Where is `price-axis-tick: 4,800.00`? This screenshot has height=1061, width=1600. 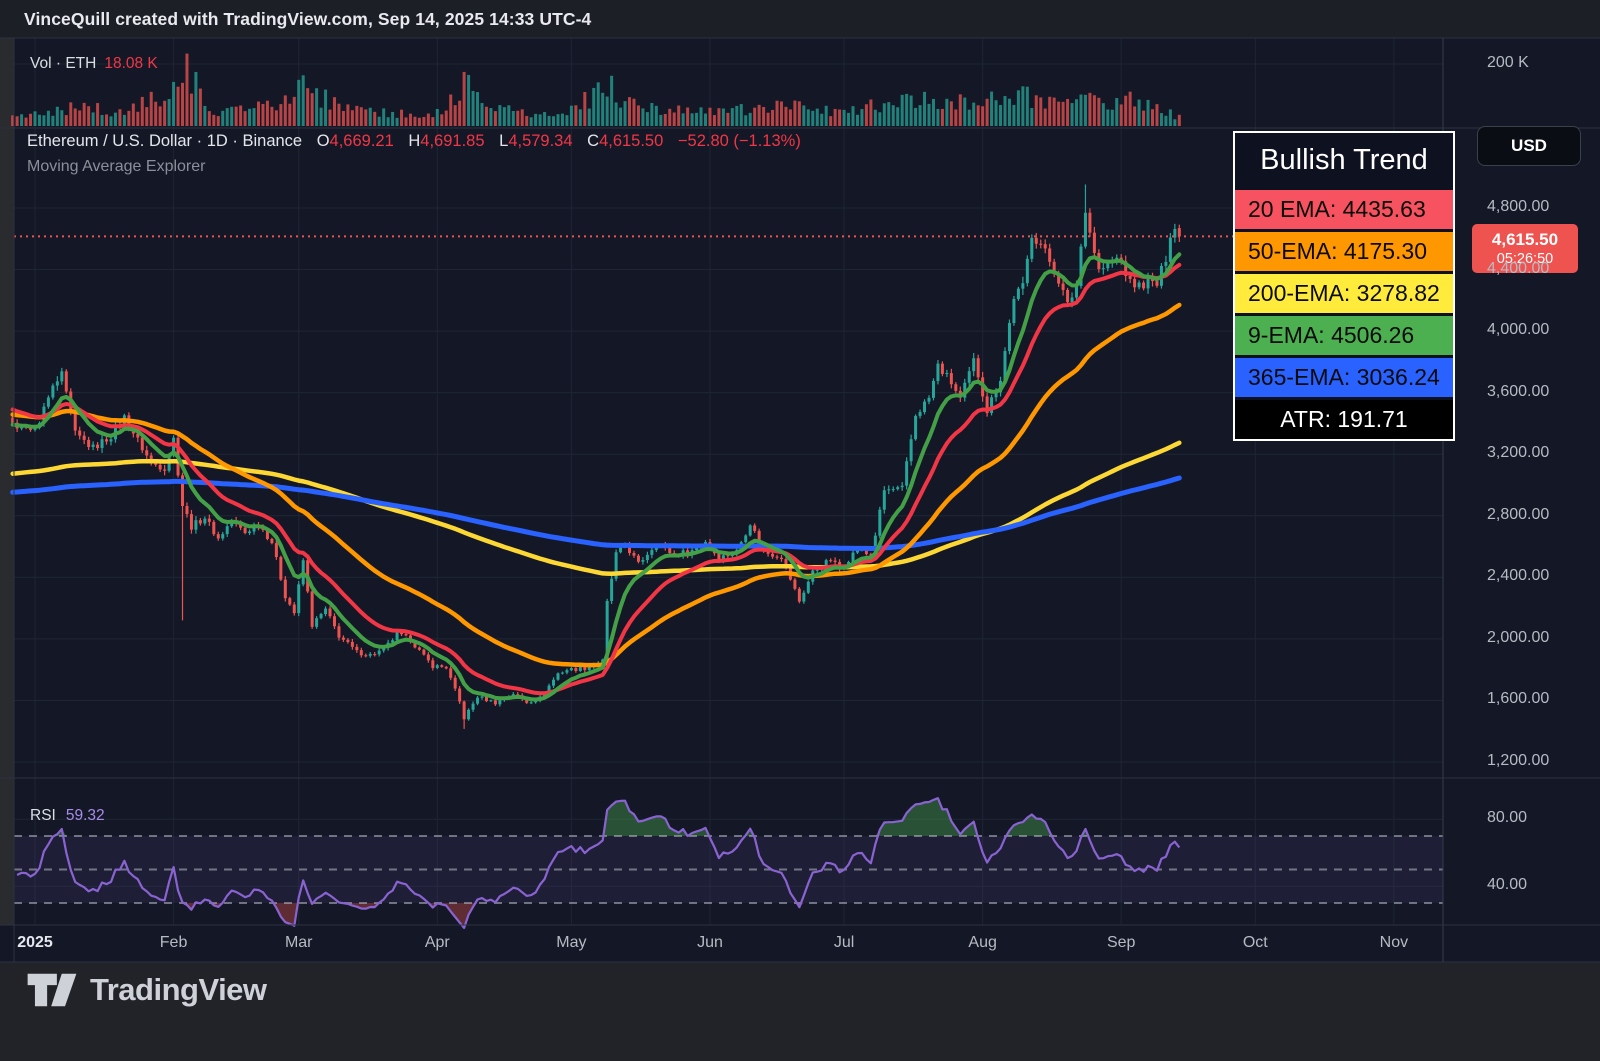
price-axis-tick: 4,800.00 is located at coordinates (1518, 206).